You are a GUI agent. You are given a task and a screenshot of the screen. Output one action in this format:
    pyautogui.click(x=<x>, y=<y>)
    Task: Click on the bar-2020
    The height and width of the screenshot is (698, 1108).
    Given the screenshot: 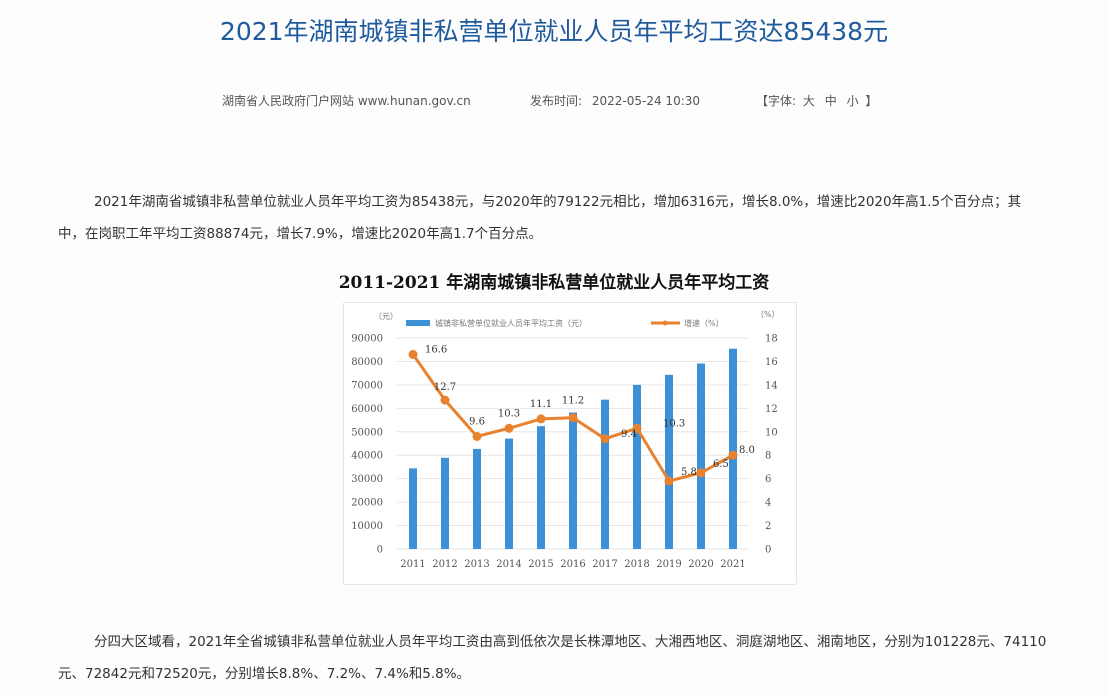 What is the action you would take?
    pyautogui.click(x=701, y=456)
    